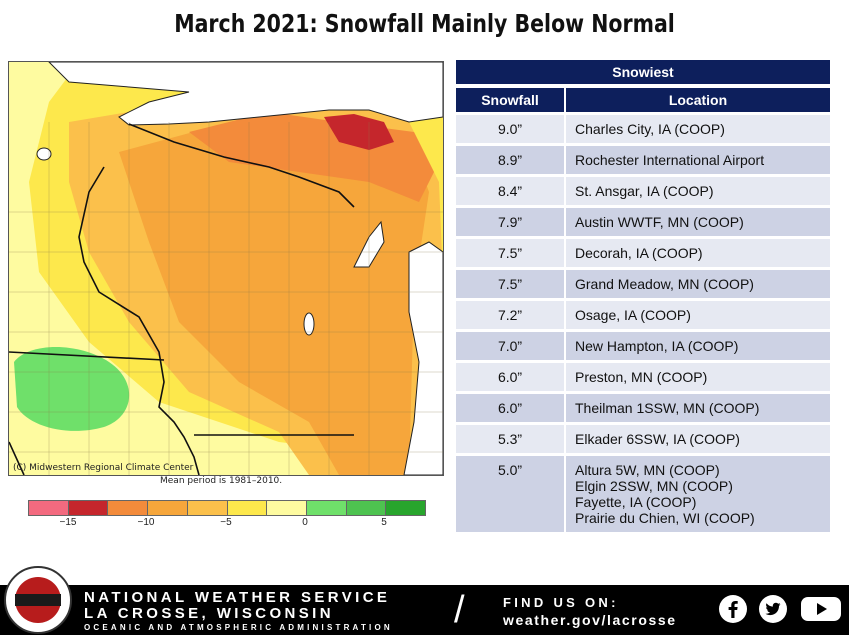 The width and height of the screenshot is (849, 635). What do you see at coordinates (636, 502) in the screenshot?
I see `location-name: Fayette, IA (COOP)` at bounding box center [636, 502].